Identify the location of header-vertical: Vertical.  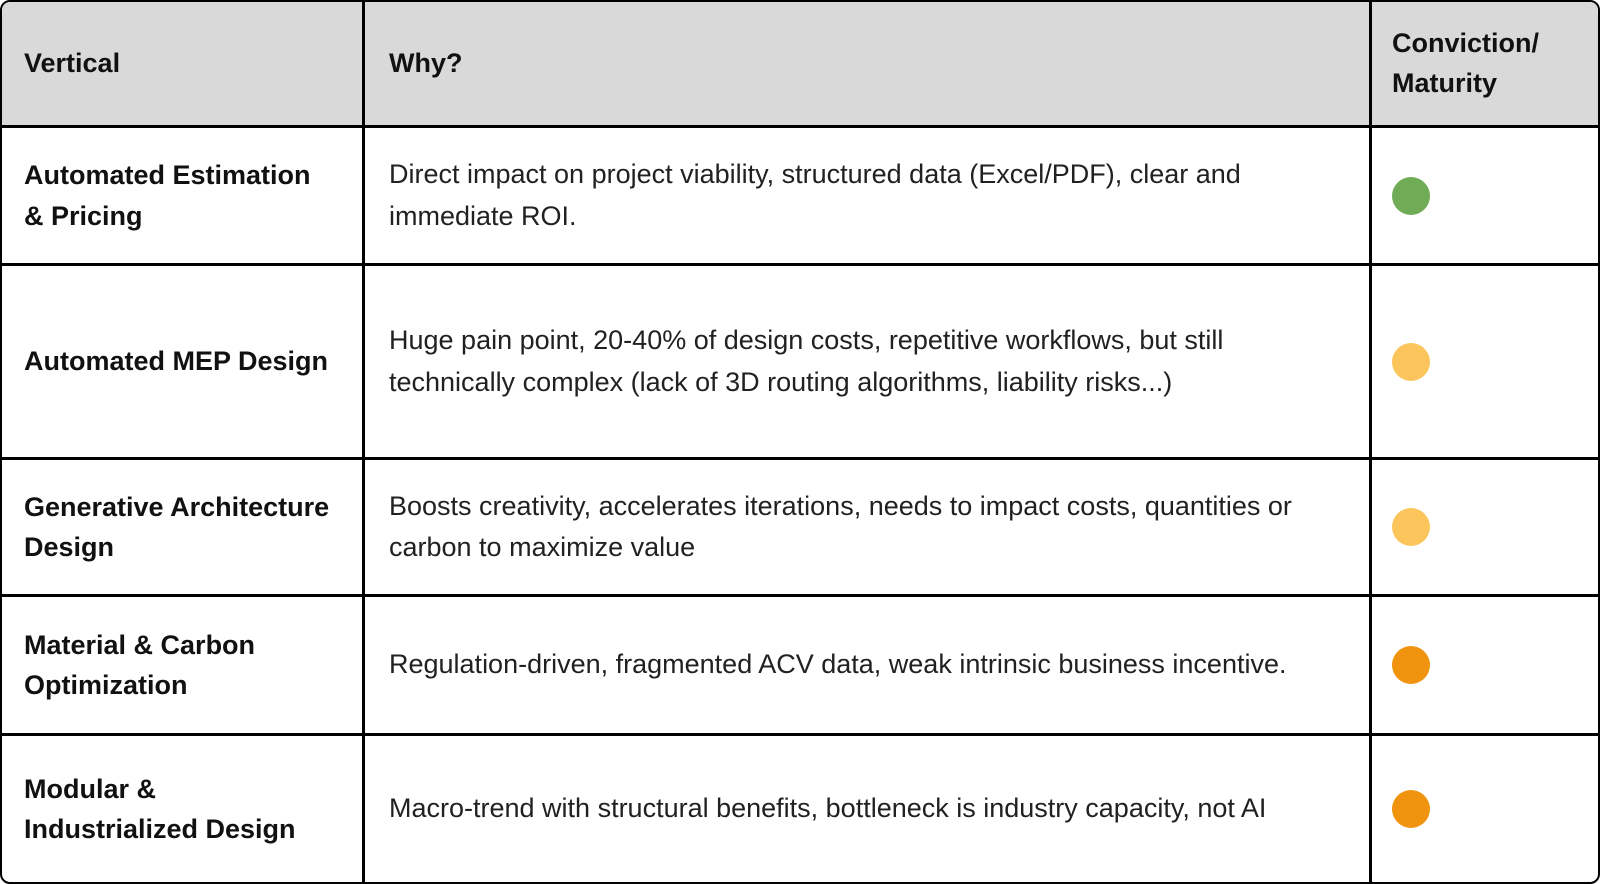
(72, 62).